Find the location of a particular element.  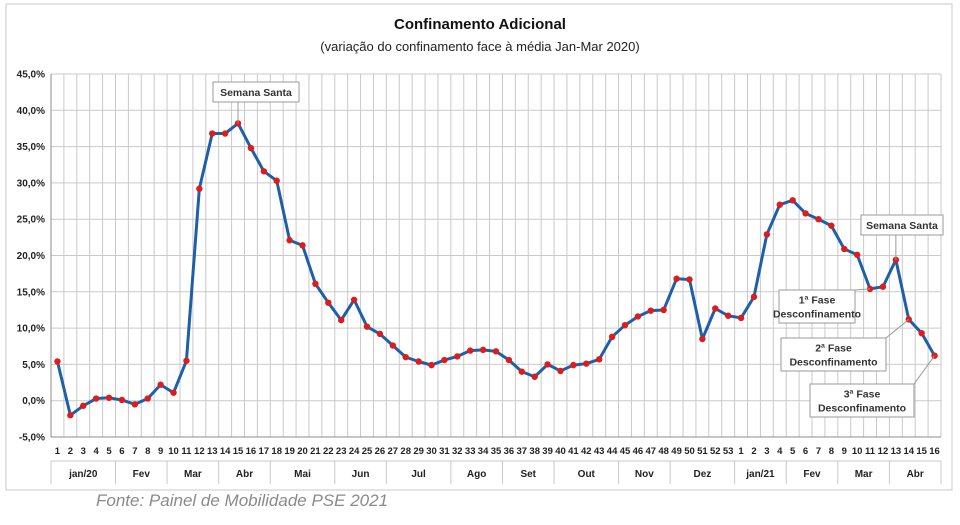

y-tick-label: 0,0% is located at coordinates (33, 401).